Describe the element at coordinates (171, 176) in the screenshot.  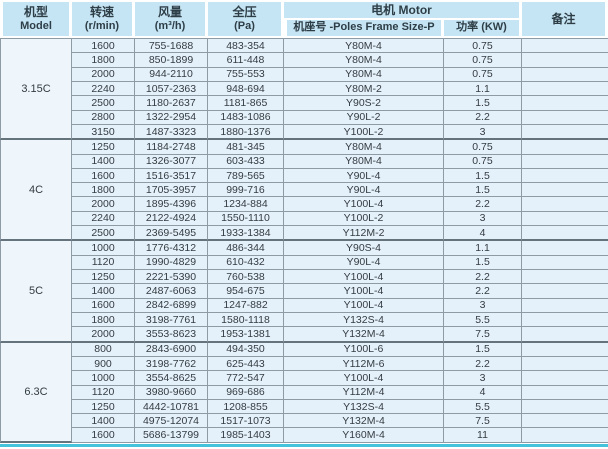
I see `airflow-cell: 1516-3517` at that location.